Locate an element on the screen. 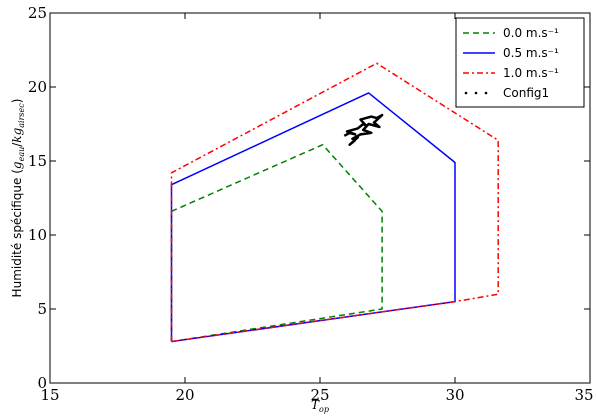 The height and width of the screenshot is (417, 596). x-tick-label: 20 is located at coordinates (184, 395).